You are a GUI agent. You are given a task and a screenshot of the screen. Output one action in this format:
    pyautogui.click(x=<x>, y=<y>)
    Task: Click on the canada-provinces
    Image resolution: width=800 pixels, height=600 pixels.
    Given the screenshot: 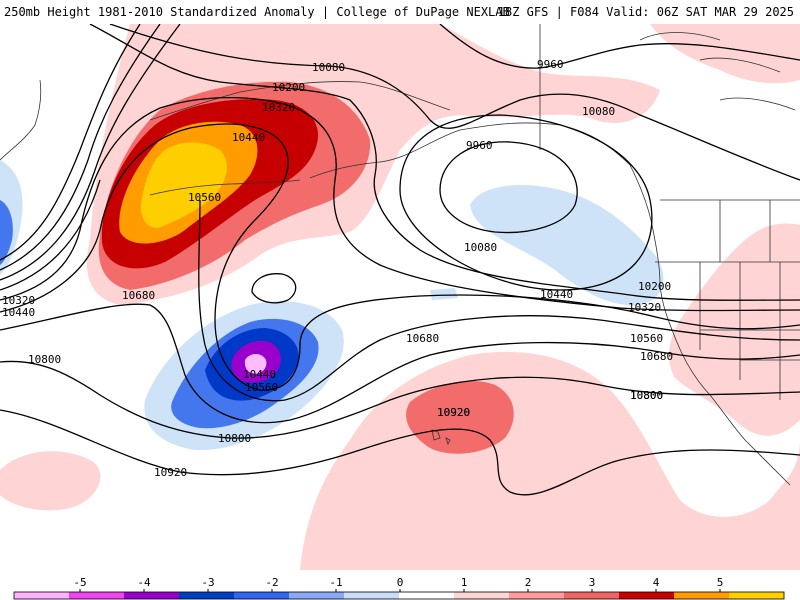 What is the action you would take?
    pyautogui.click(x=730, y=230)
    